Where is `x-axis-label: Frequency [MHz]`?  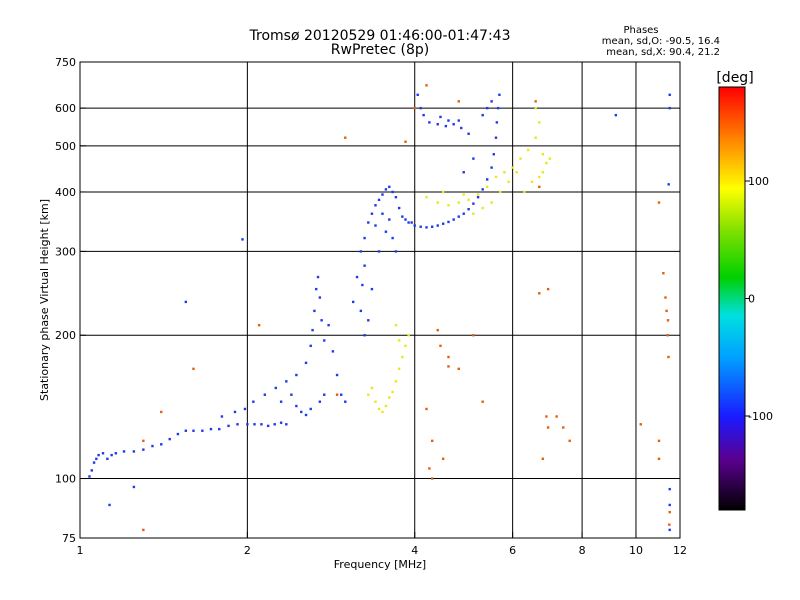 x-axis-label: Frequency [MHz] is located at coordinates (380, 564).